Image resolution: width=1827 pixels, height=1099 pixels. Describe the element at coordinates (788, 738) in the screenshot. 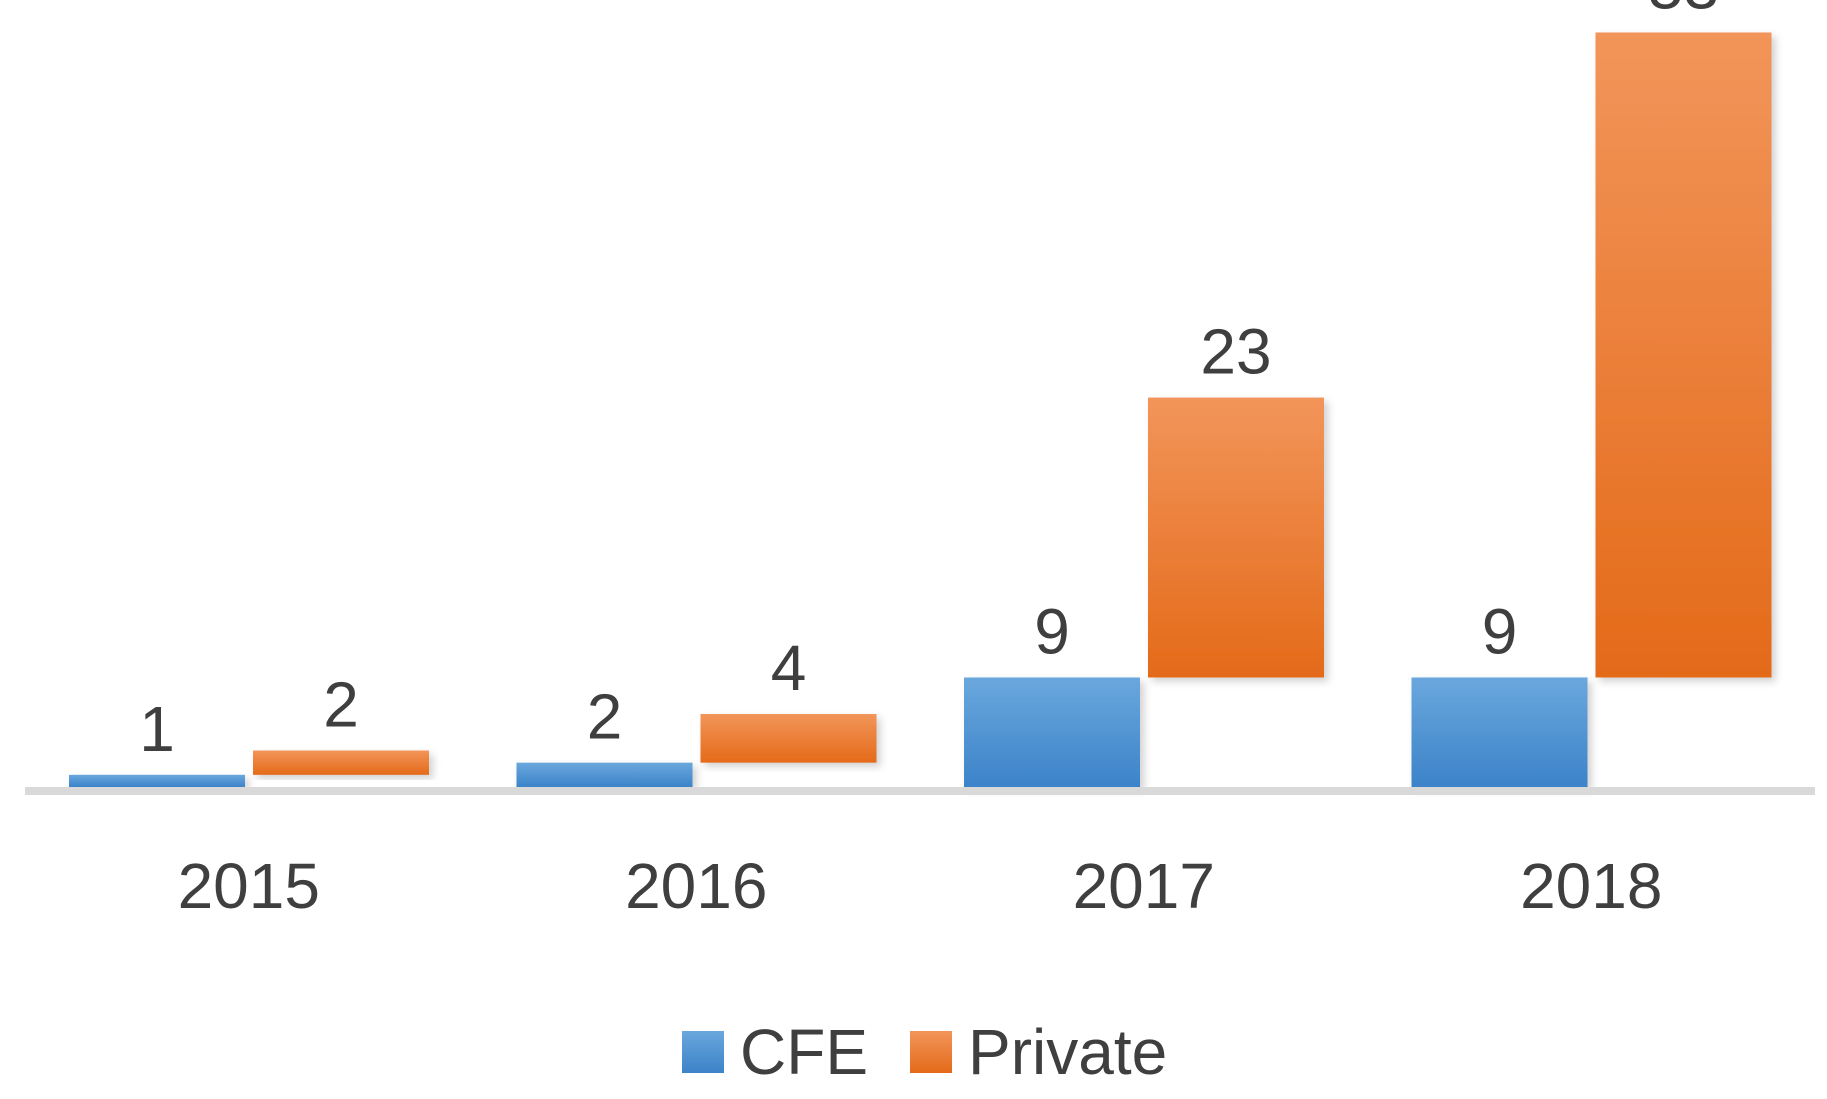

I see `bar-private-2016` at that location.